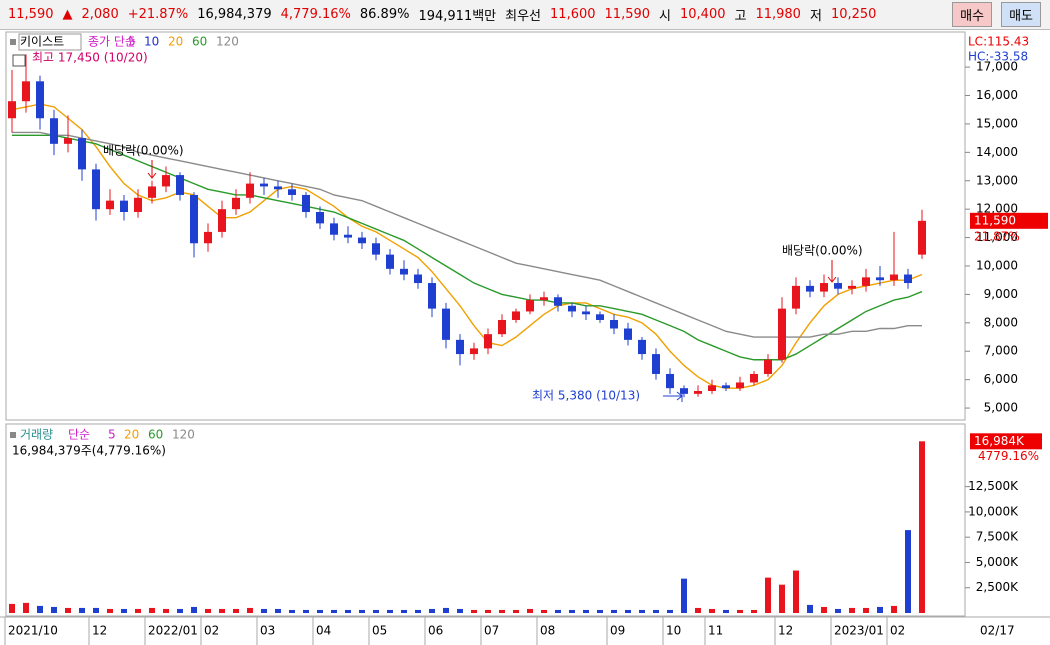  Describe the element at coordinates (997, 587) in the screenshot. I see `y-tick-label: 2,500K` at that location.